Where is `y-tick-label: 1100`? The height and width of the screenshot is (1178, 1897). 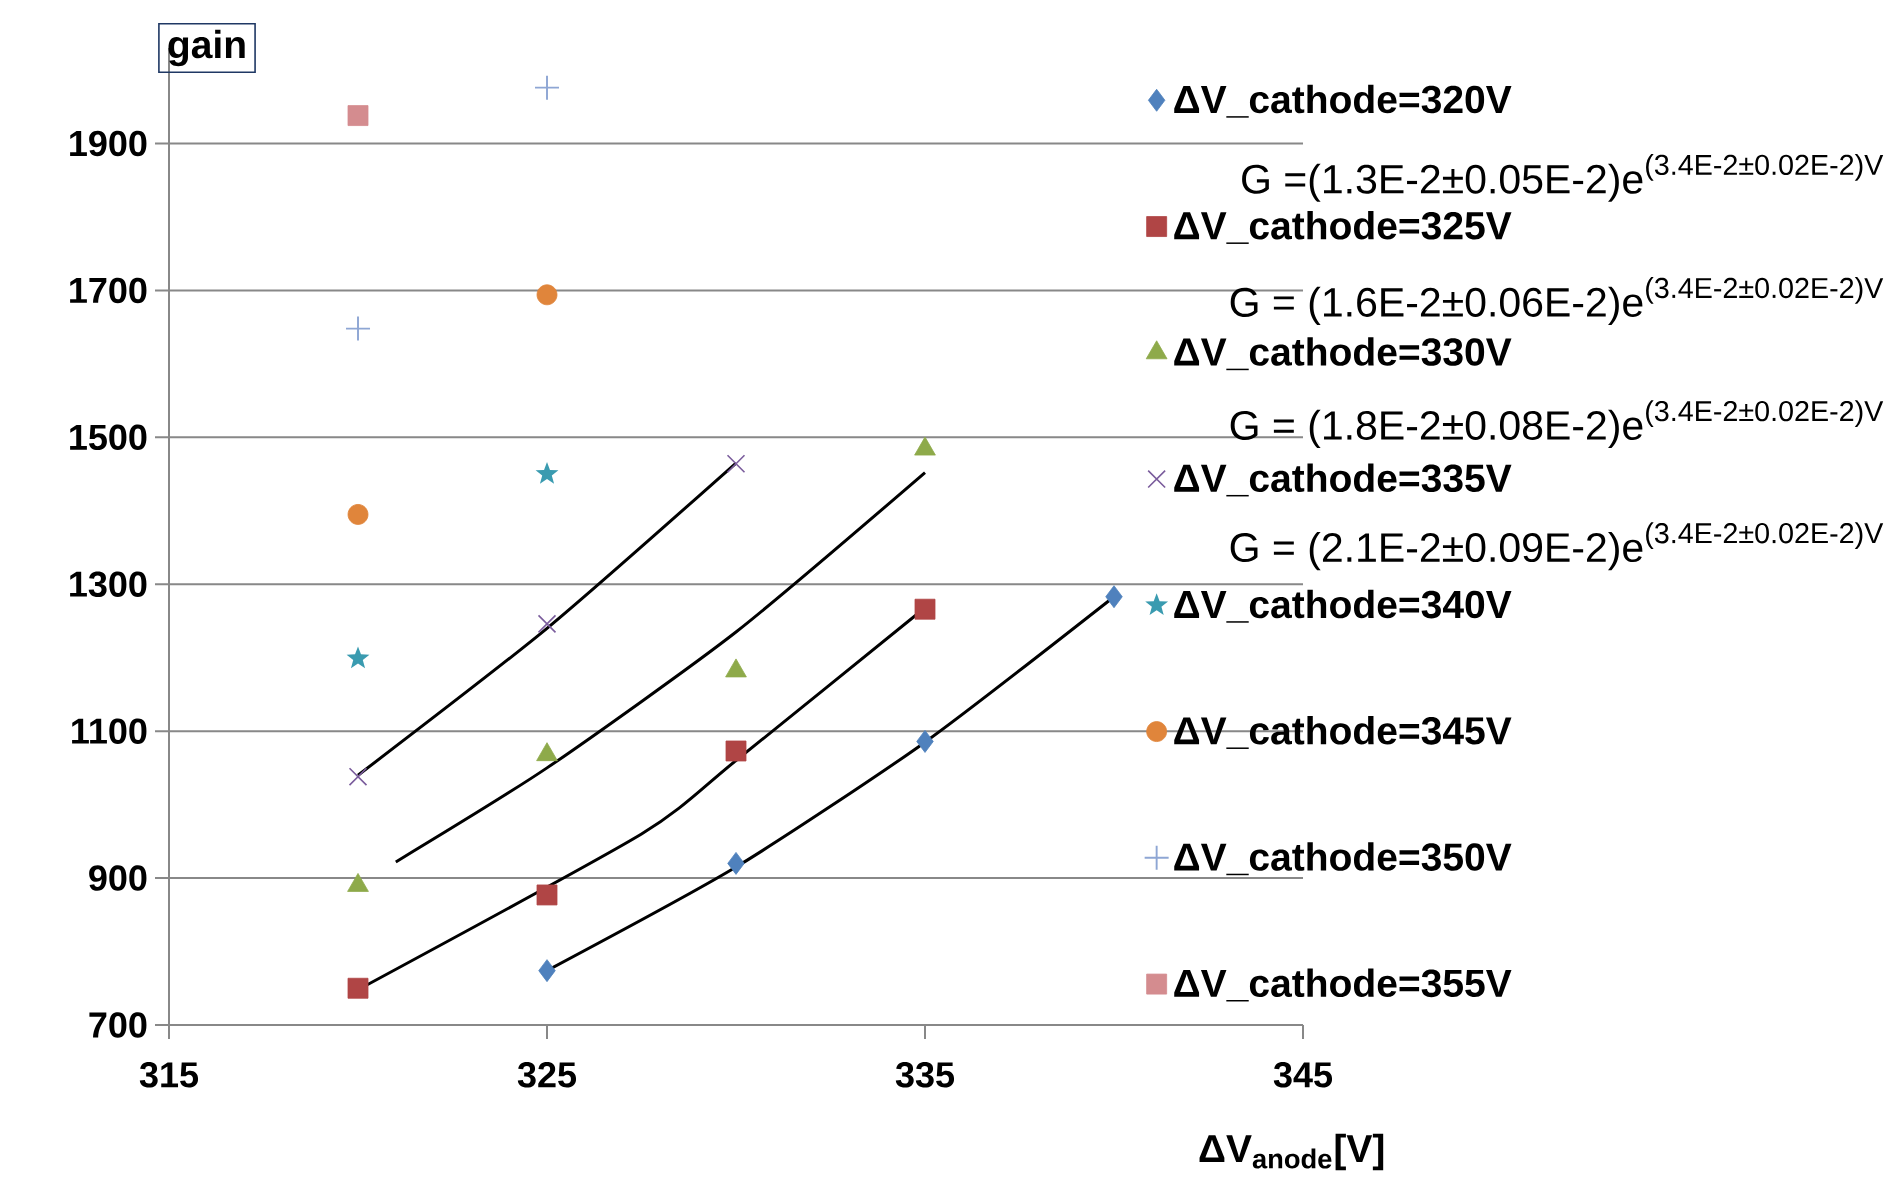 y-tick-label: 1100 is located at coordinates (109, 731).